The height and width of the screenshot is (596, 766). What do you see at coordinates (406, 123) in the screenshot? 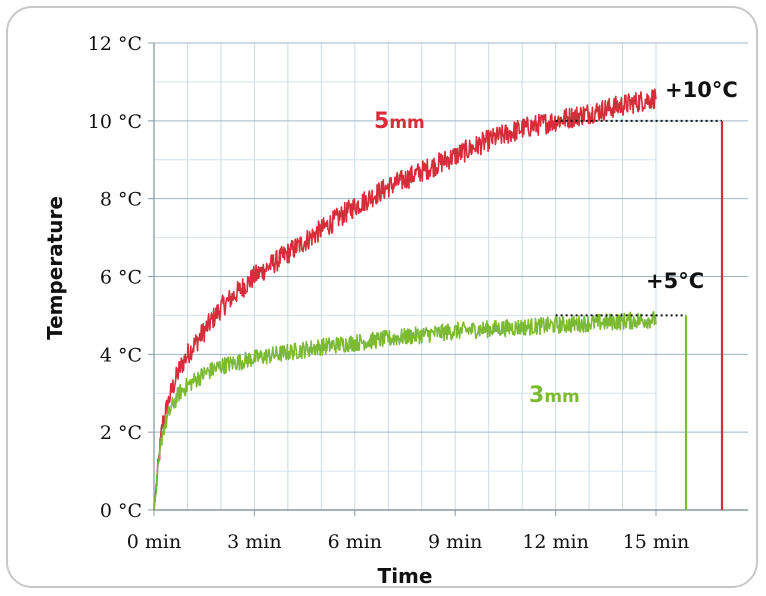
I see `series-label-5mm-unit: mm` at bounding box center [406, 123].